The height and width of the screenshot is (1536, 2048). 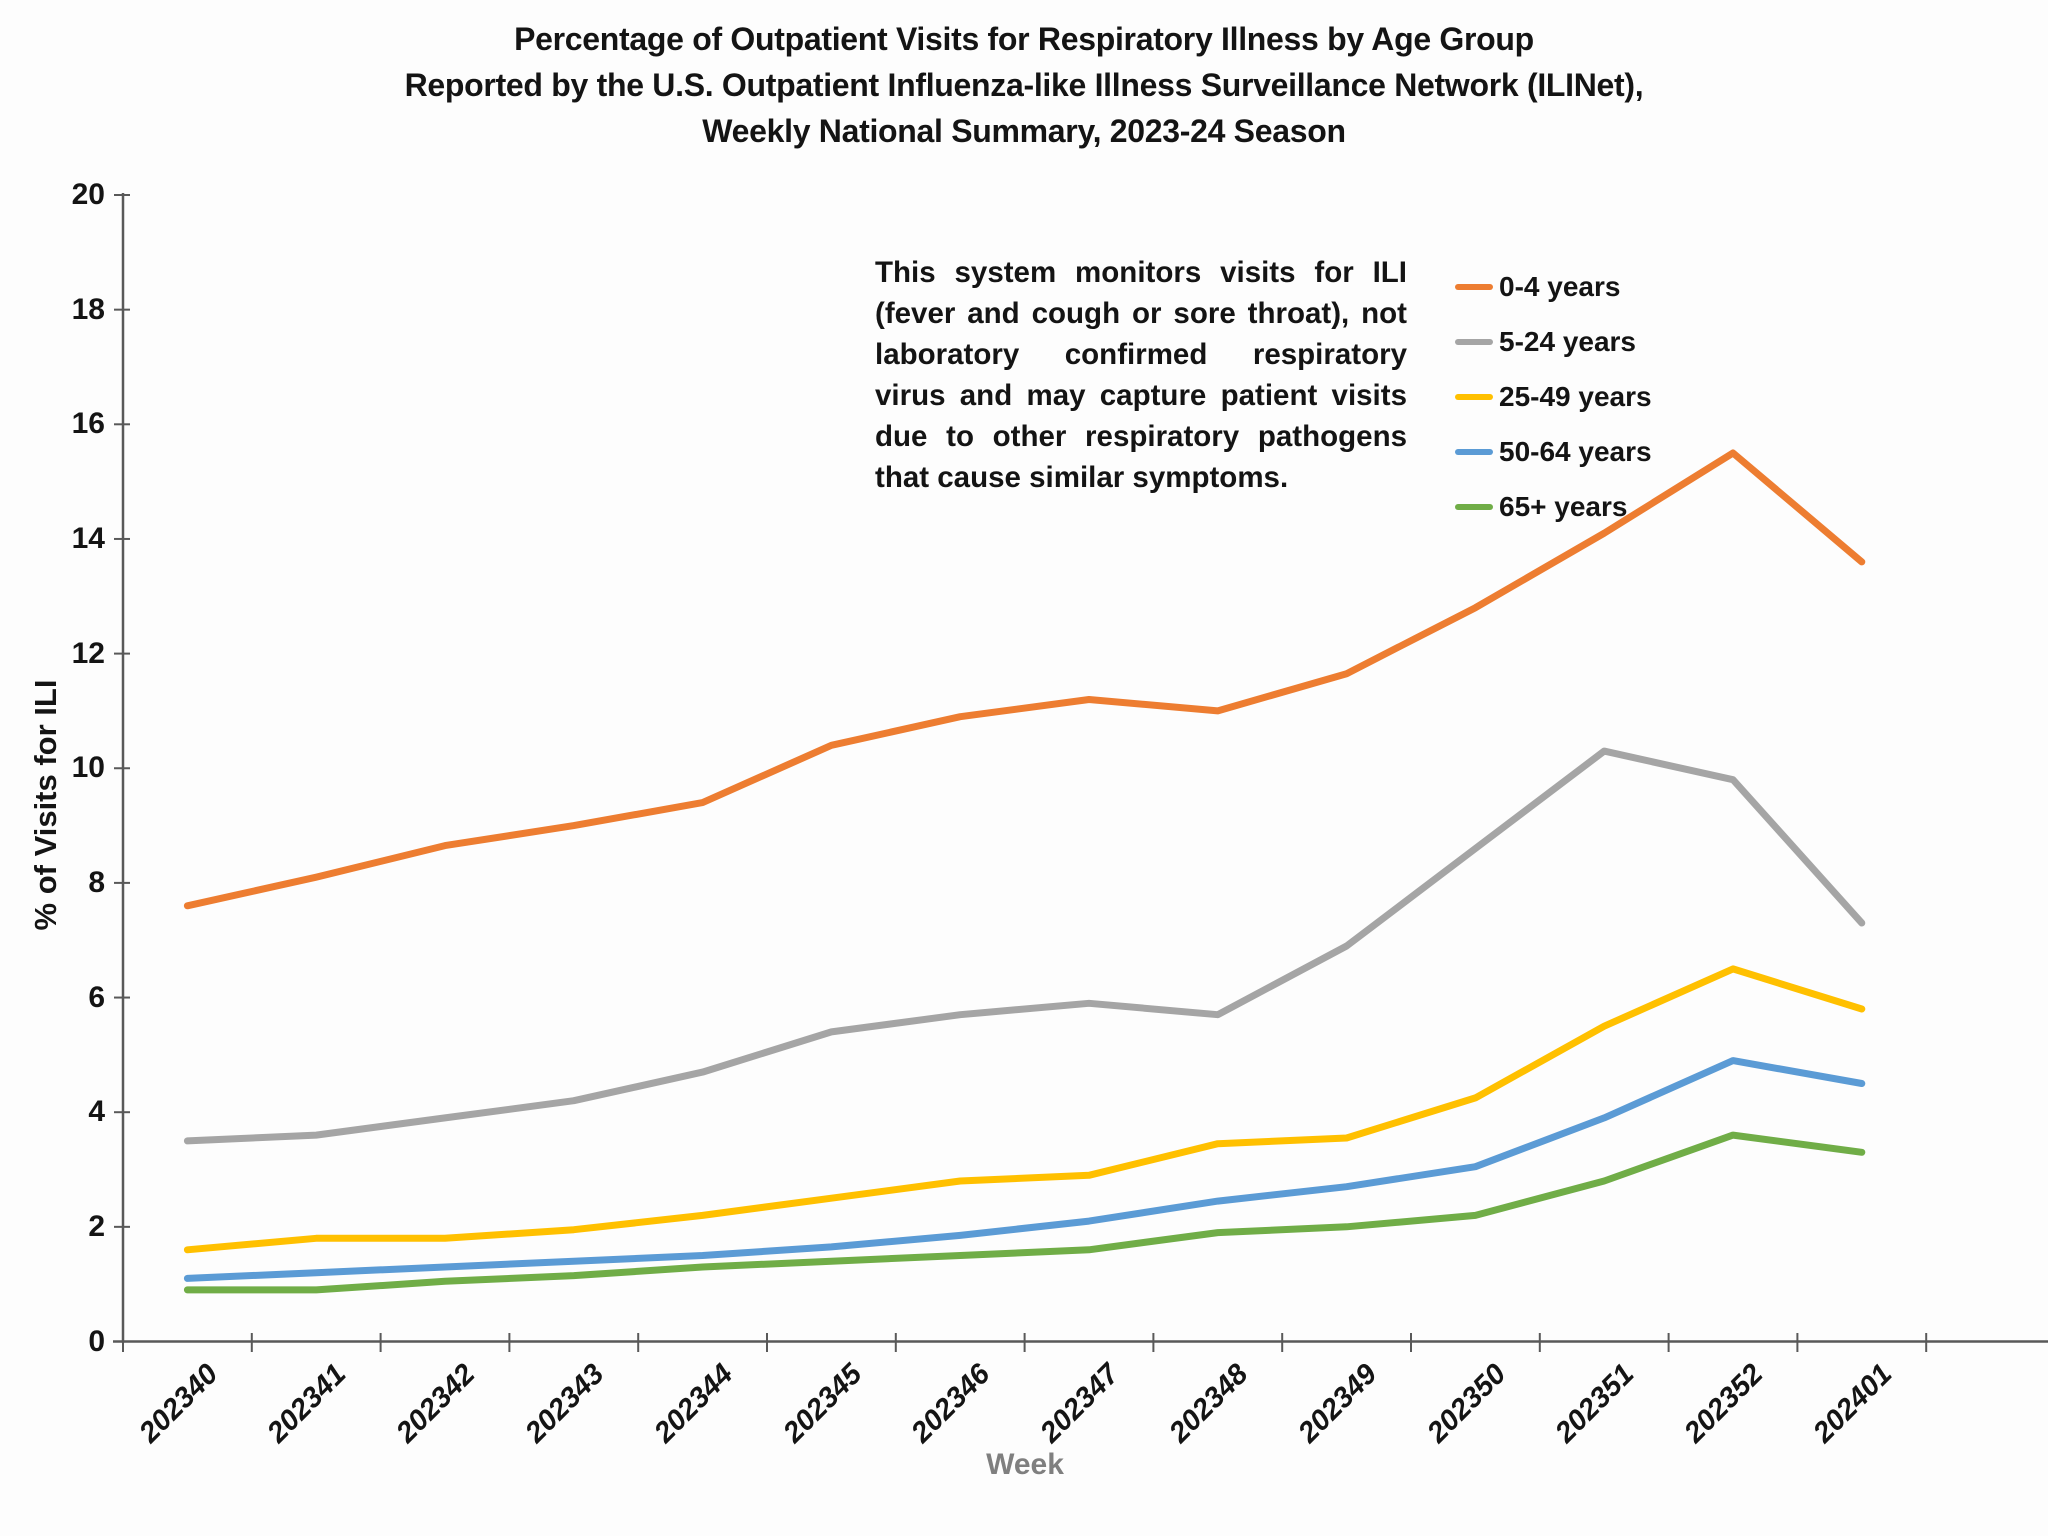 I want to click on legend-label: 25-49 years, so click(x=1575, y=396).